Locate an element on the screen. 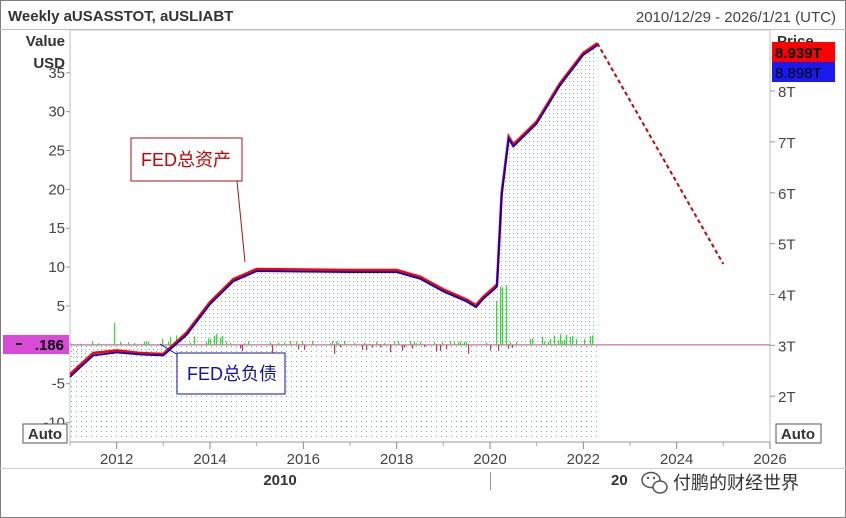 This screenshot has width=846, height=518. left-axis-label-usd: USD is located at coordinates (49, 63).